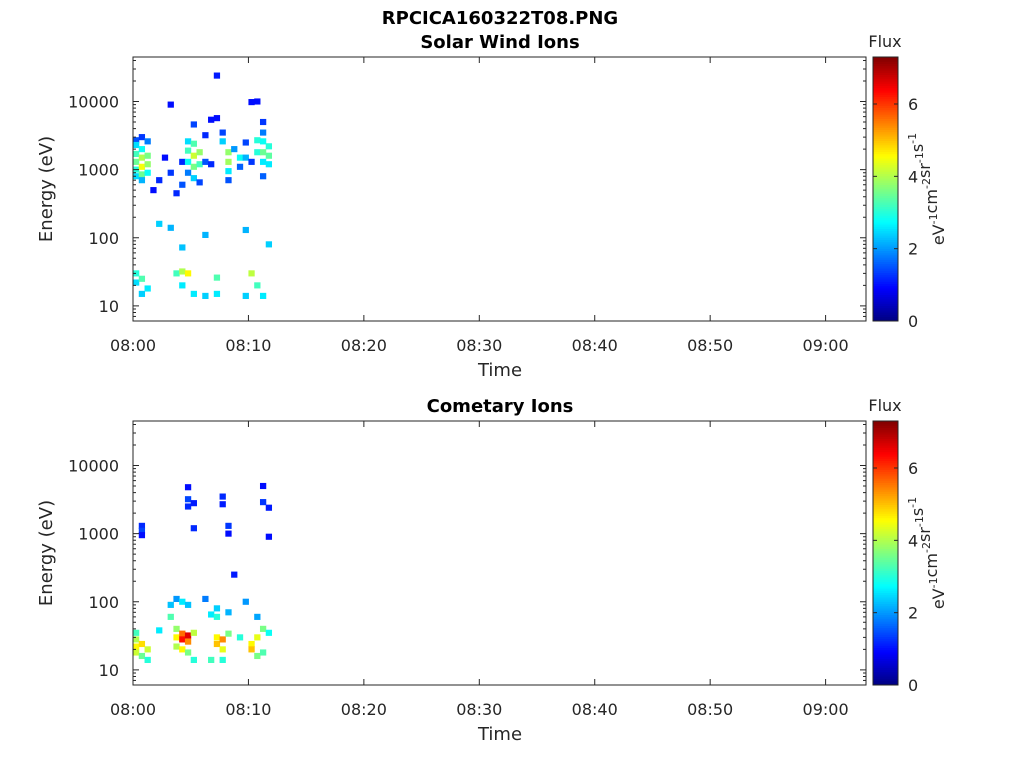 The width and height of the screenshot is (1024, 768). I want to click on x-tick-label: 08:20, so click(364, 345).